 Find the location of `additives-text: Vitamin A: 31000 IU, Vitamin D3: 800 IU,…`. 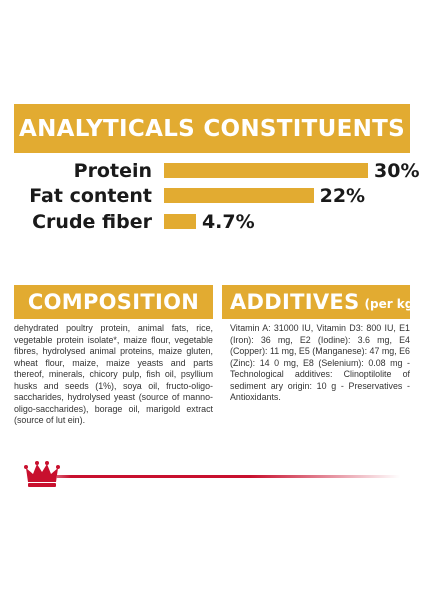

additives-text: Vitamin A: 31000 IU, Vitamin D3: 800 IU,… is located at coordinates (320, 362).